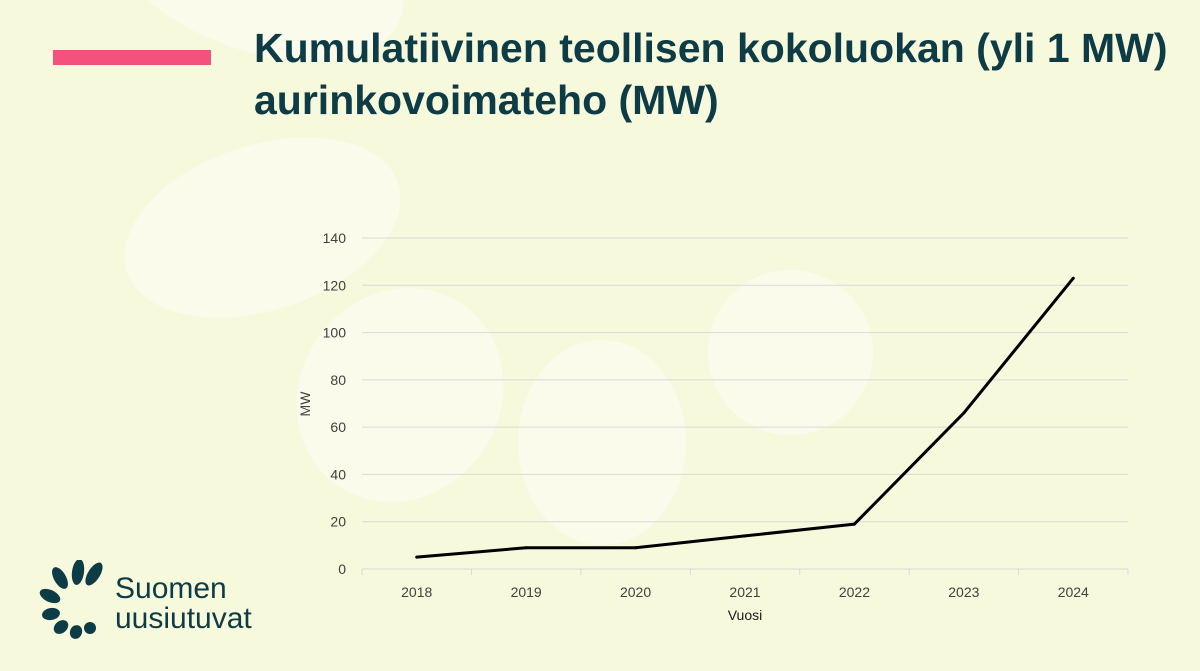 The width and height of the screenshot is (1200, 671). What do you see at coordinates (305, 404) in the screenshot?
I see `y-axis-label: MW` at bounding box center [305, 404].